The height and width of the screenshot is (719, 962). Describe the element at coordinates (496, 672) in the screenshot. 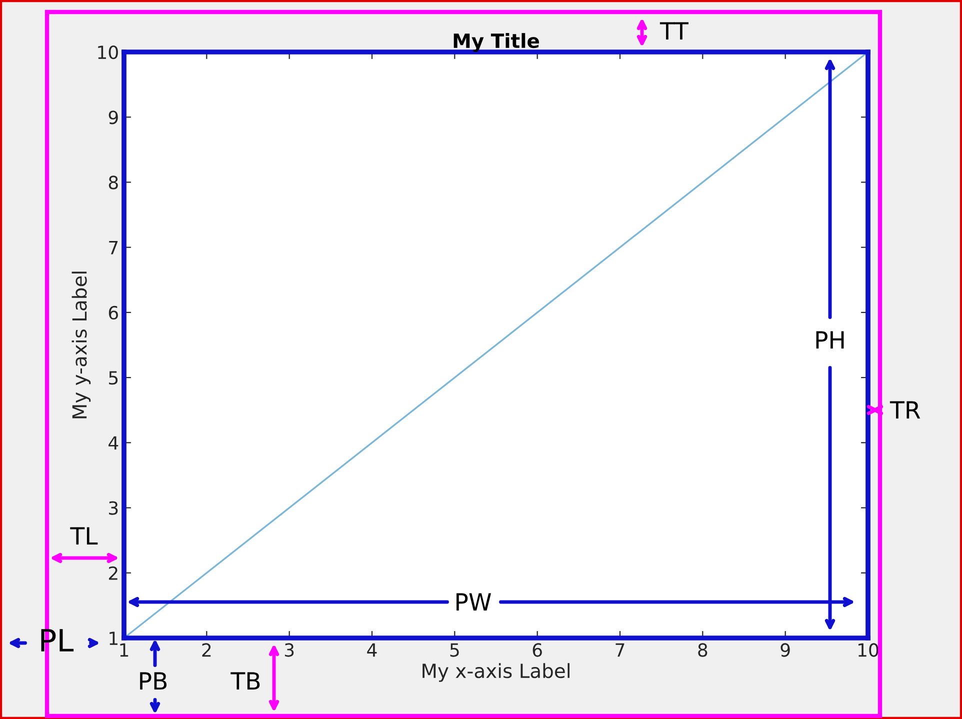

I see `x-axis-title: My x-axis Label` at that location.